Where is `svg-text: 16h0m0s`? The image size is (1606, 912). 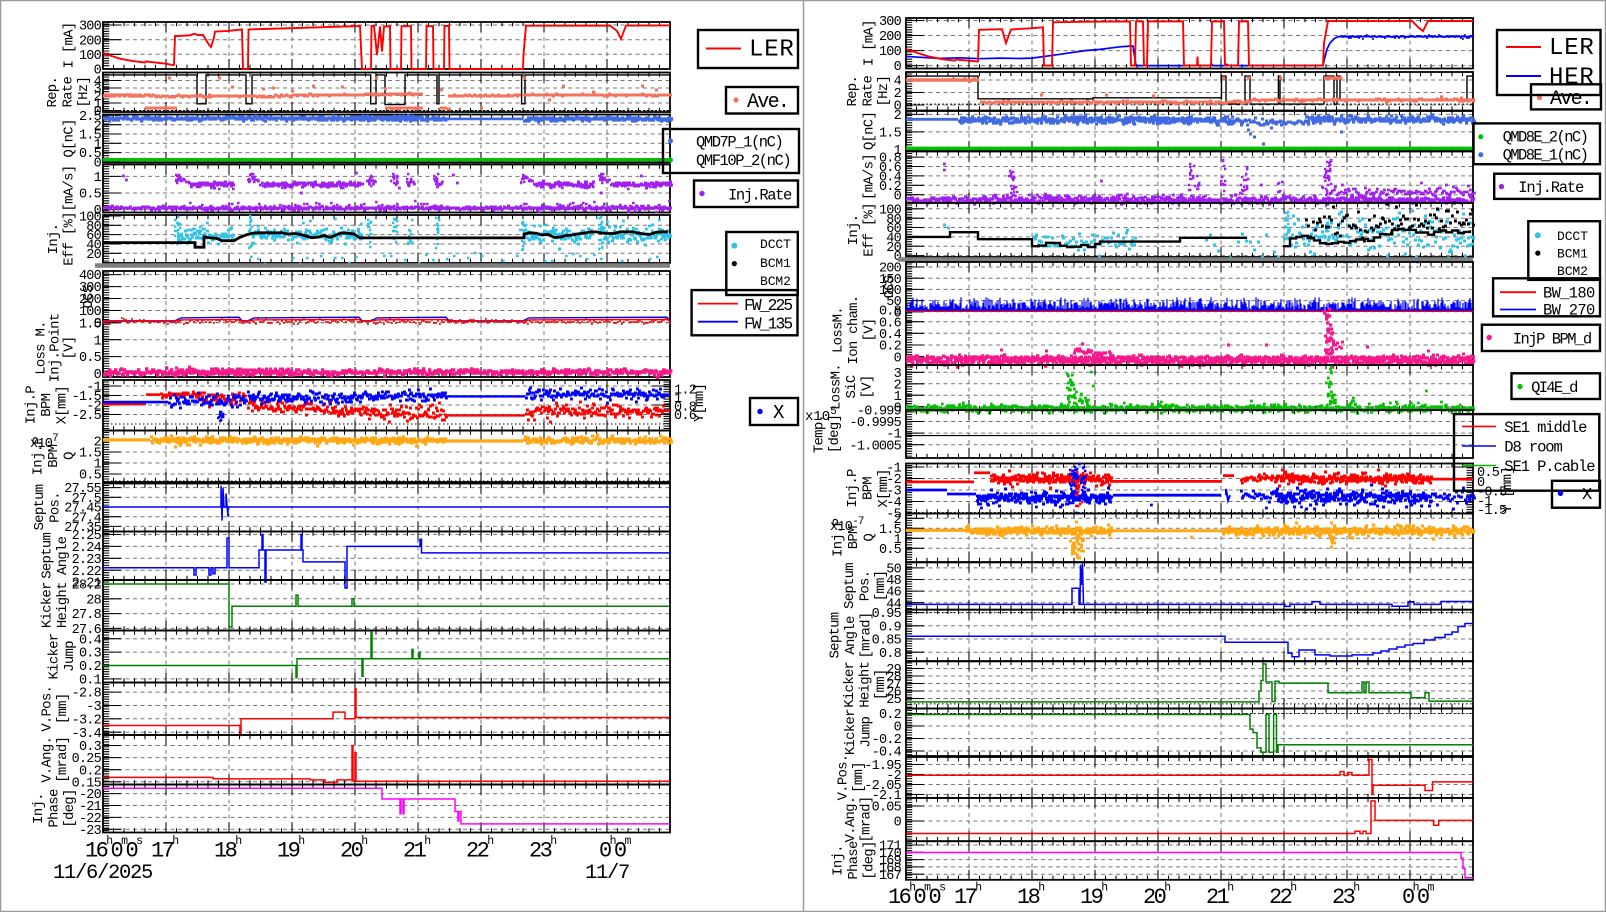
svg-text: 16h0m0s is located at coordinates (916, 896).